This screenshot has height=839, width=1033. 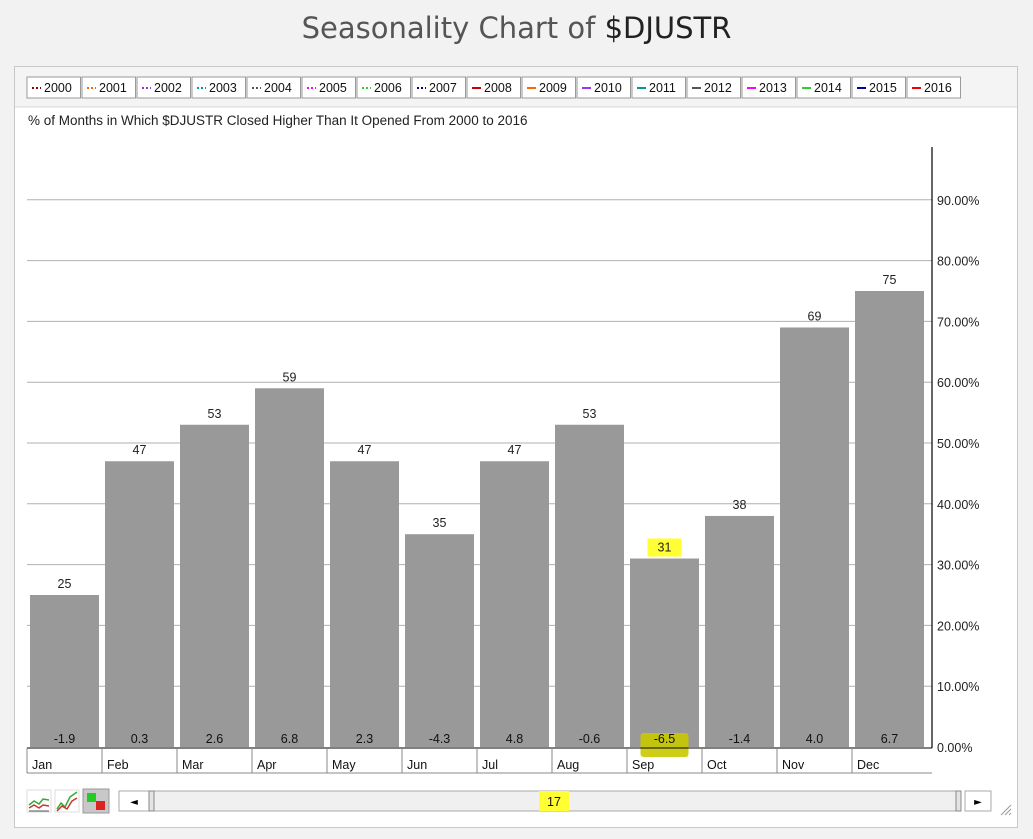 What do you see at coordinates (139, 604) in the screenshot?
I see `bar-feb` at bounding box center [139, 604].